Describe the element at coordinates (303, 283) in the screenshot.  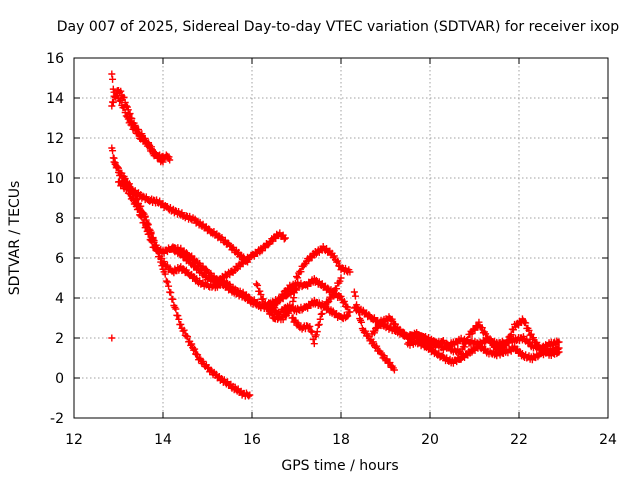
I see `series-track-i` at that location.